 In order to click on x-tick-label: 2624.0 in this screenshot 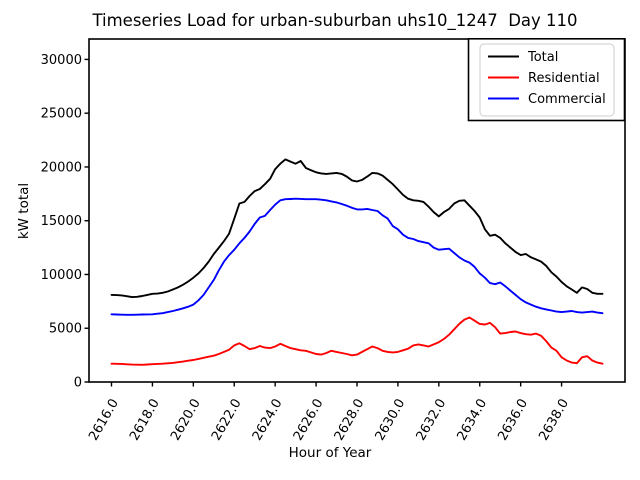, I will do `click(268, 420)`.